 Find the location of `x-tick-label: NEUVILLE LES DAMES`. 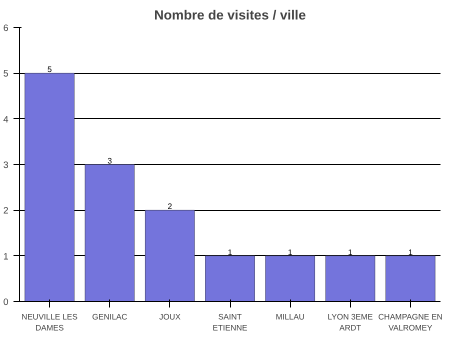

x-tick-label: NEUVILLE LES DAMES is located at coordinates (50, 322).